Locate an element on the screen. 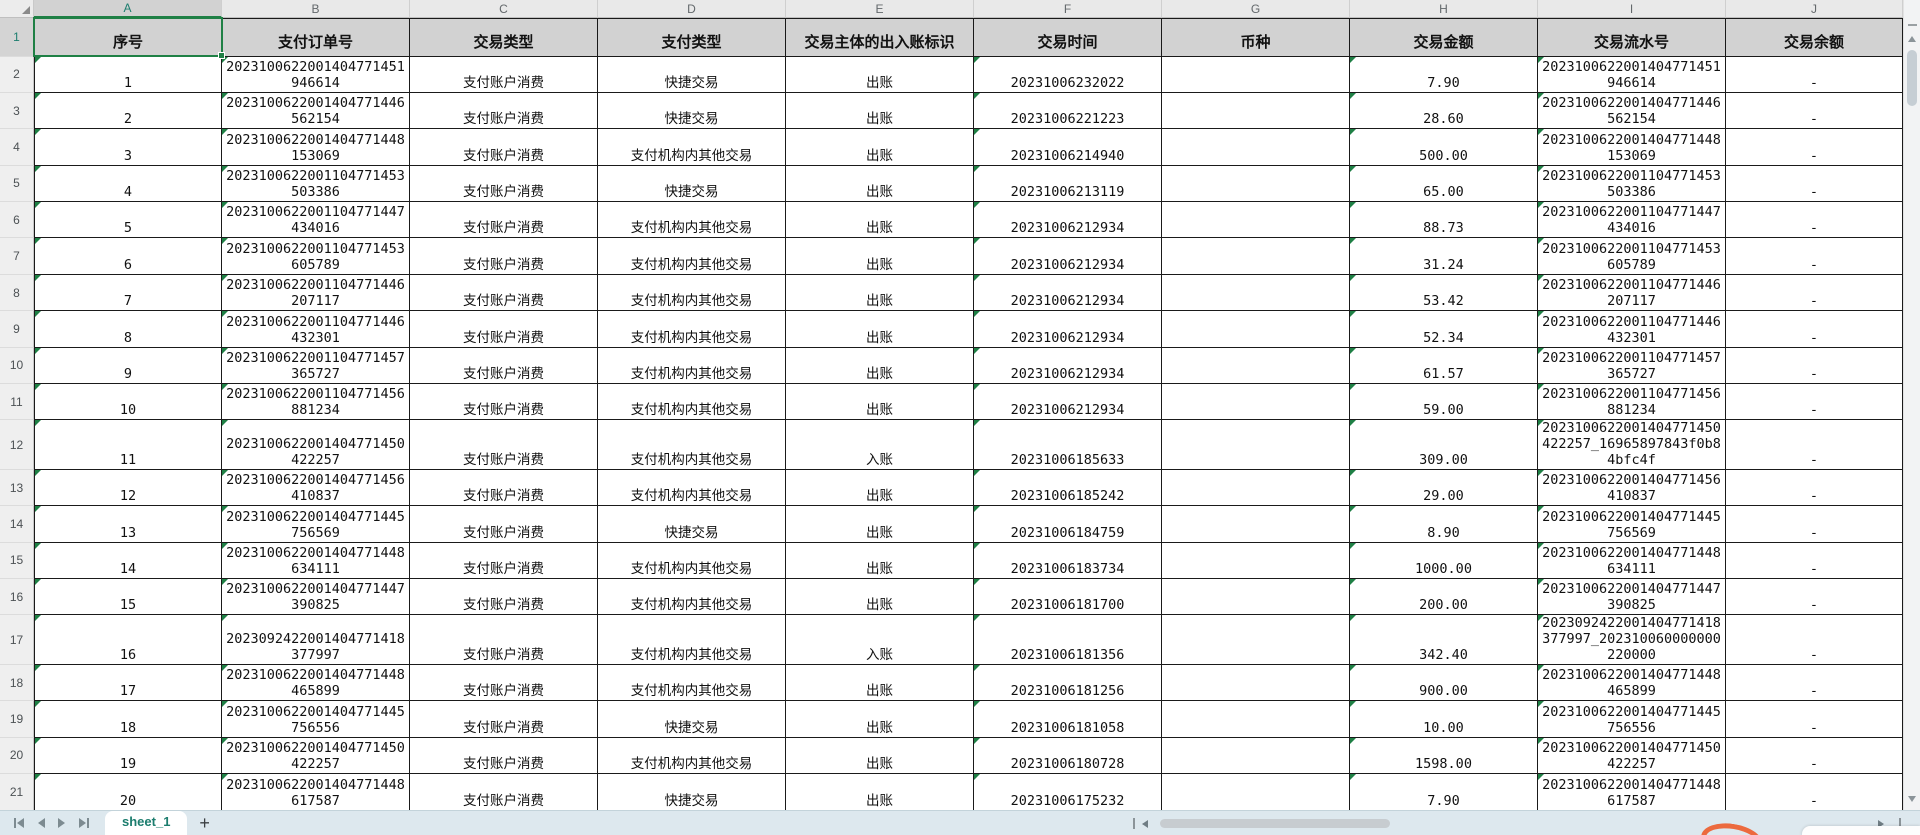 The height and width of the screenshot is (835, 1920). cell-serial_no: 2023100622001104771446432301 is located at coordinates (1632, 329).